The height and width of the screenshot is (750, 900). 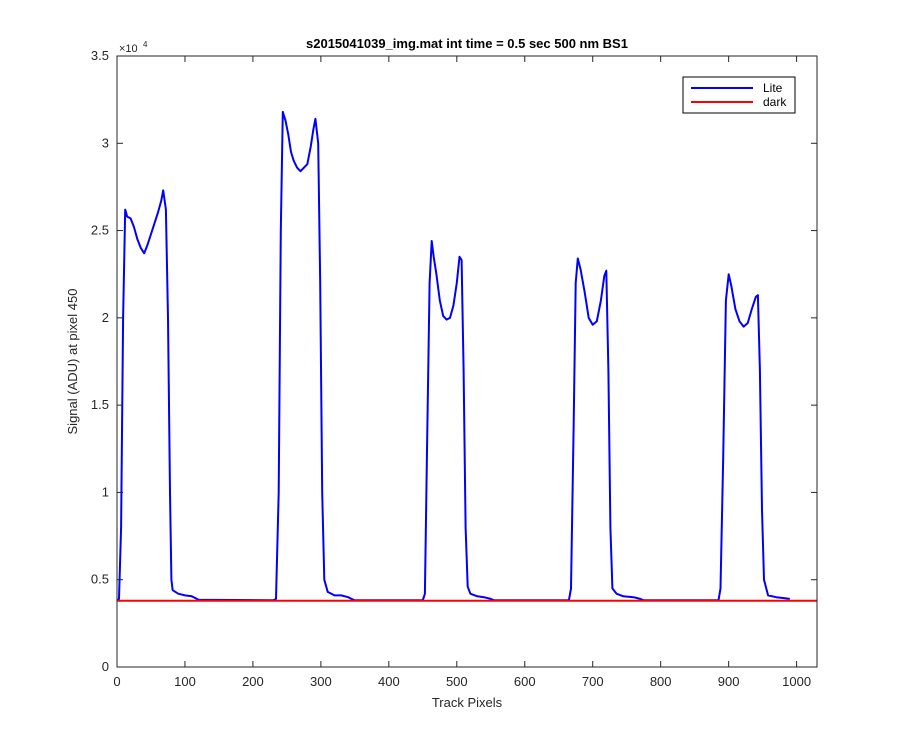 I want to click on y-exponent-power: 4, so click(x=145, y=44).